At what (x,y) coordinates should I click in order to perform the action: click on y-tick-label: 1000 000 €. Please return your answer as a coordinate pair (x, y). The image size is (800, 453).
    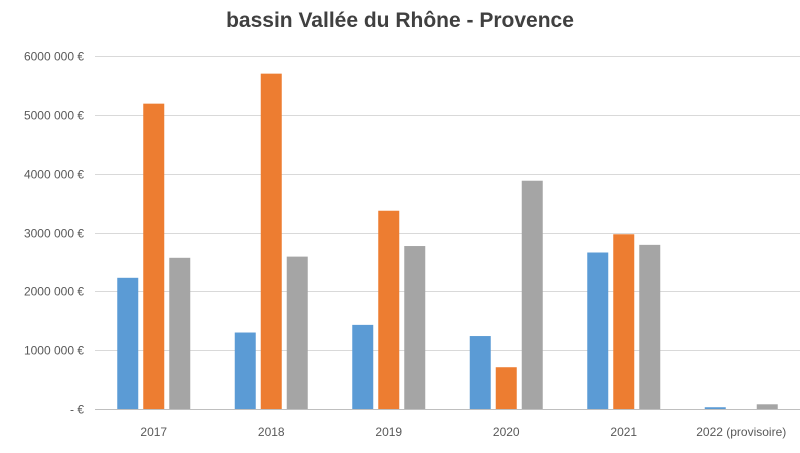
    Looking at the image, I should click on (54, 351).